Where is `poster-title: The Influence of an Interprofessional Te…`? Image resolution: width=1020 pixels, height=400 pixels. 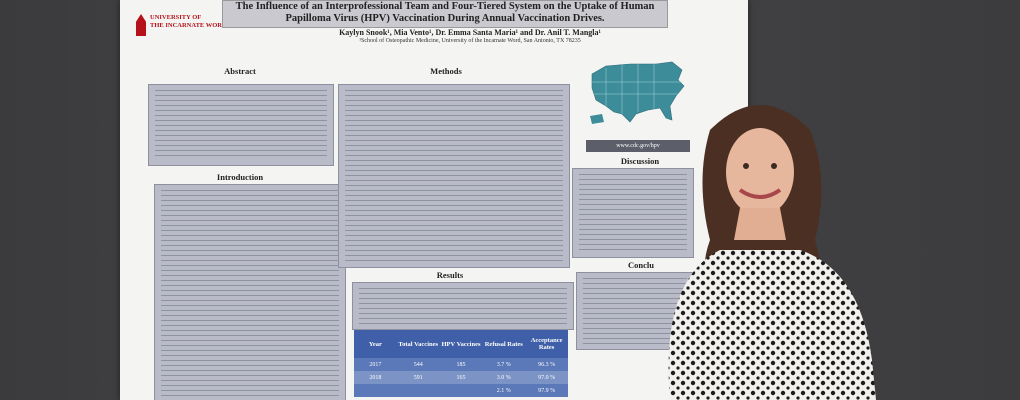 poster-title: The Influence of an Interprofessional Te… is located at coordinates (445, 14).